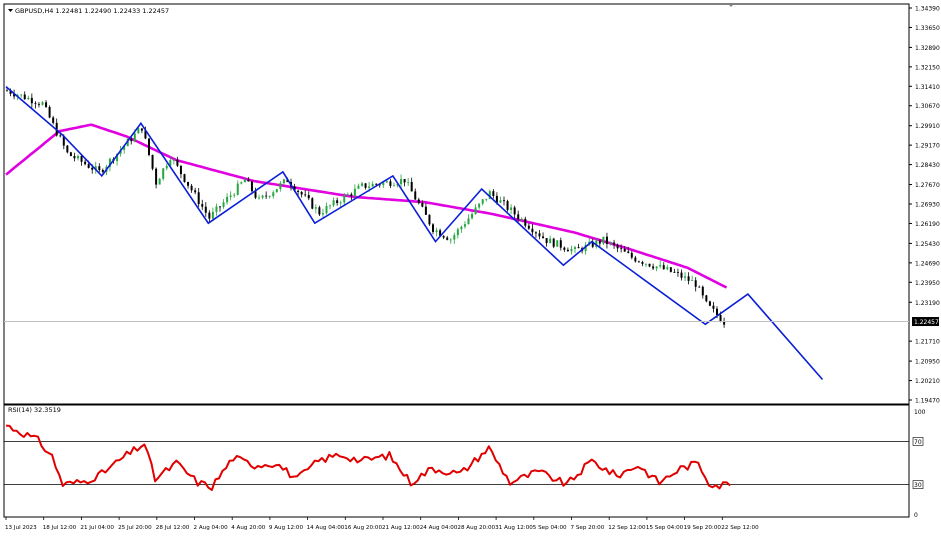 The width and height of the screenshot is (941, 538). Describe the element at coordinates (927, 28) in the screenshot. I see `price-tick-label: 1.33650` at that location.